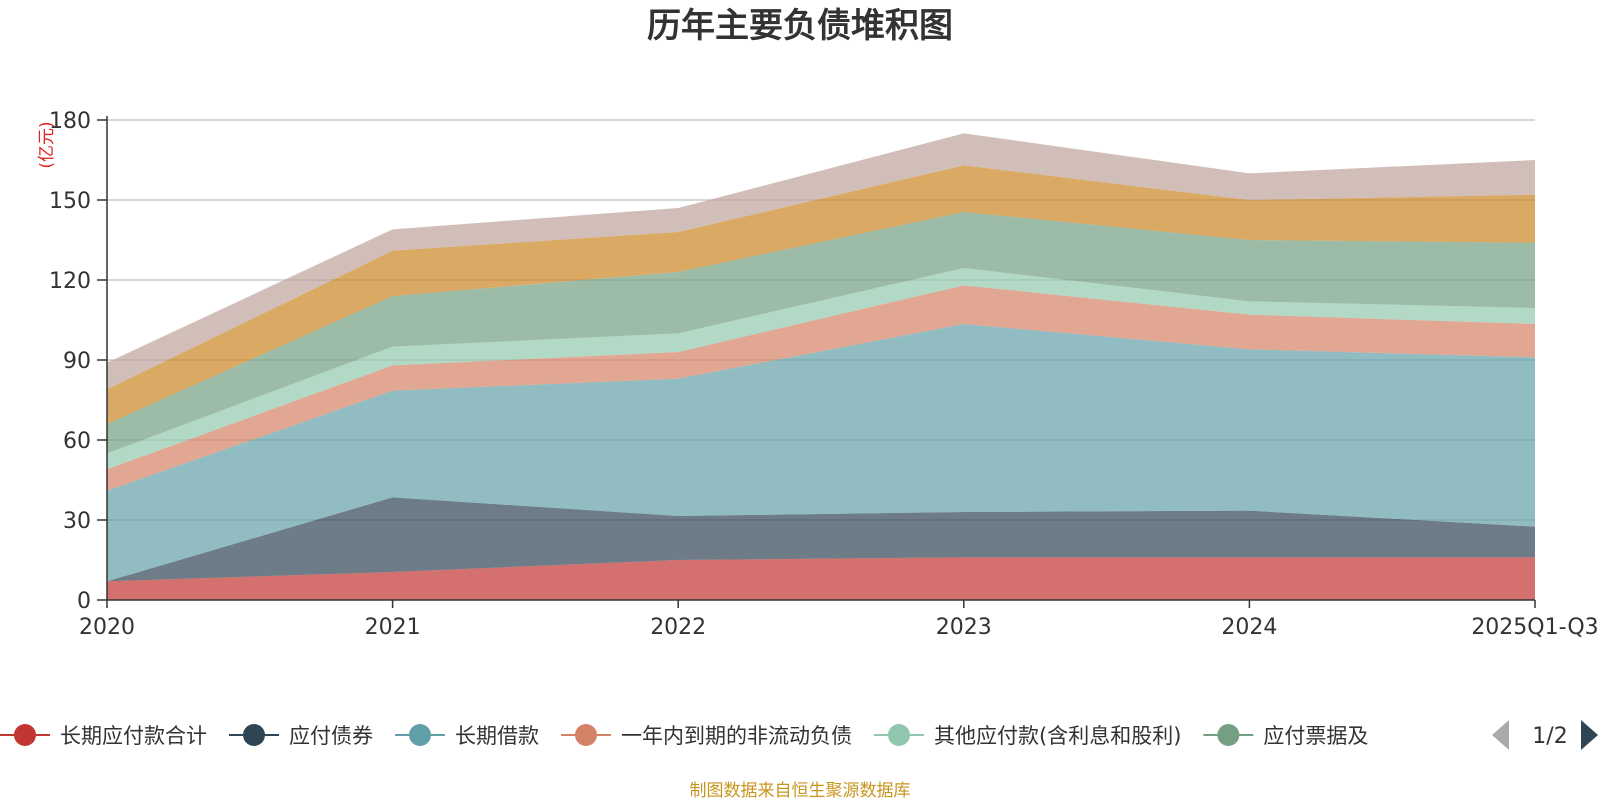 The image size is (1600, 800). I want to click on y-axis-unit: (亿元), so click(47, 144).